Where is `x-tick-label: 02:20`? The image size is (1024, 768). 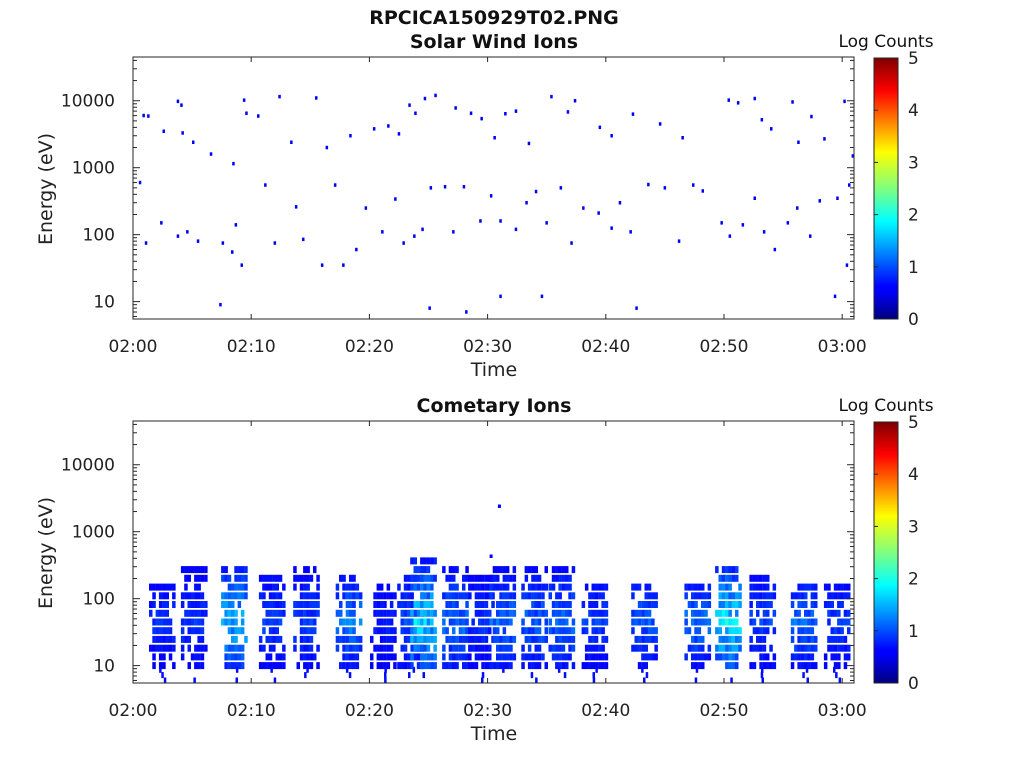 x-tick-label: 02:20 is located at coordinates (369, 347).